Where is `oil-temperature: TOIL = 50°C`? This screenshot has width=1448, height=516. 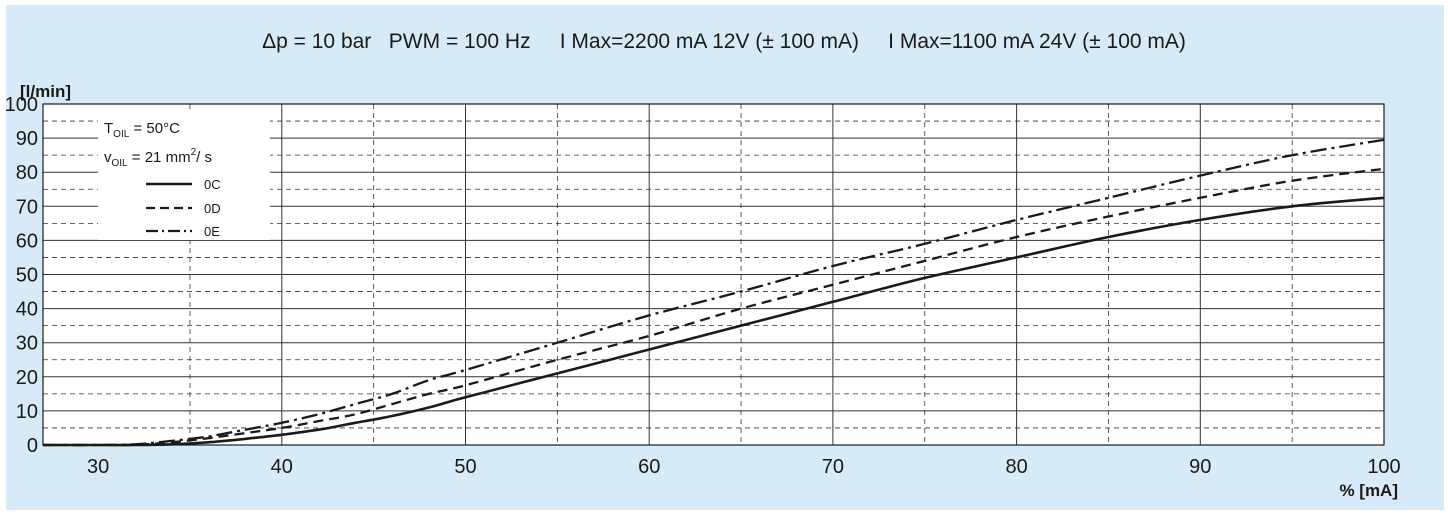
oil-temperature: TOIL = 50°C is located at coordinates (142, 130).